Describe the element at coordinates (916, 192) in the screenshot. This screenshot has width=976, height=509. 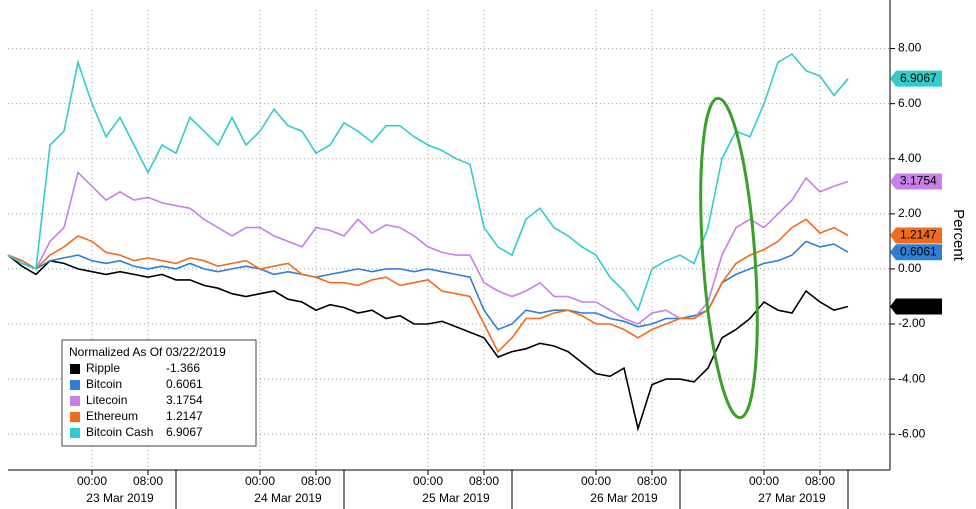
I see `value-tags: -1.366 0.6061 3.1754 1.2147 6.9067` at that location.